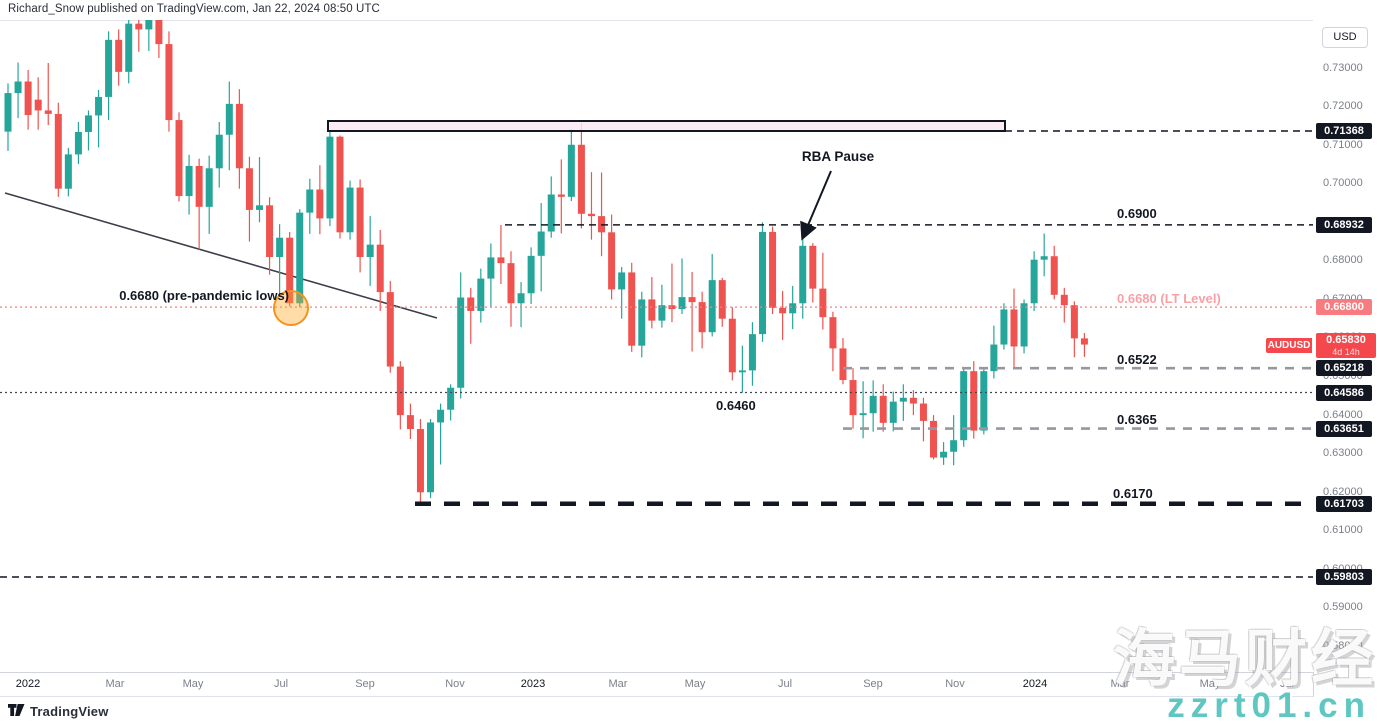 The width and height of the screenshot is (1379, 725). I want to click on time-axis-label: May, so click(193, 684).